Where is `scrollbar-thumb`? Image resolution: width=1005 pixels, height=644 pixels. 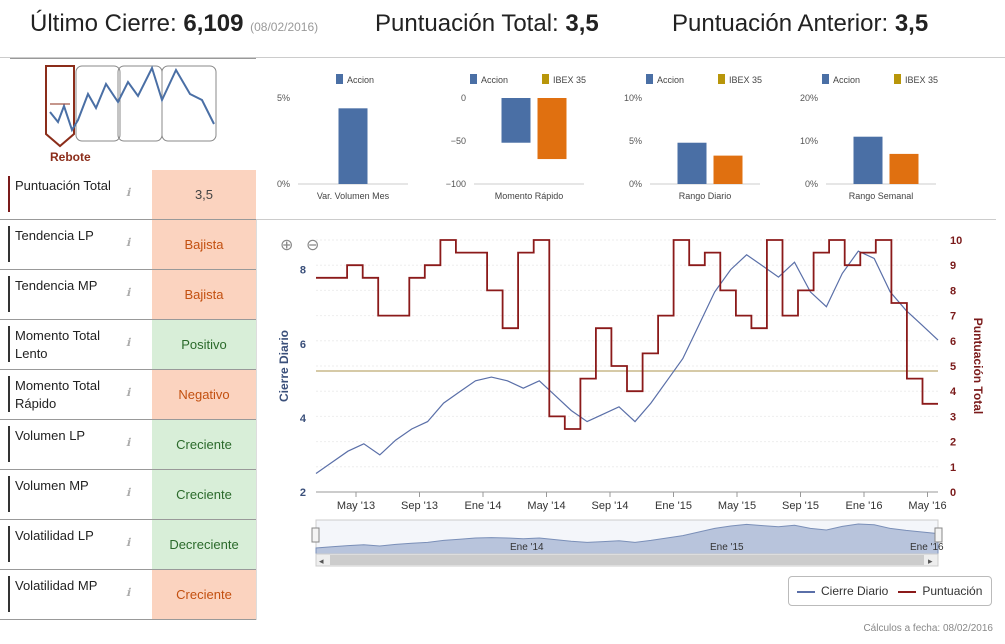 scrollbar-thumb is located at coordinates (627, 560).